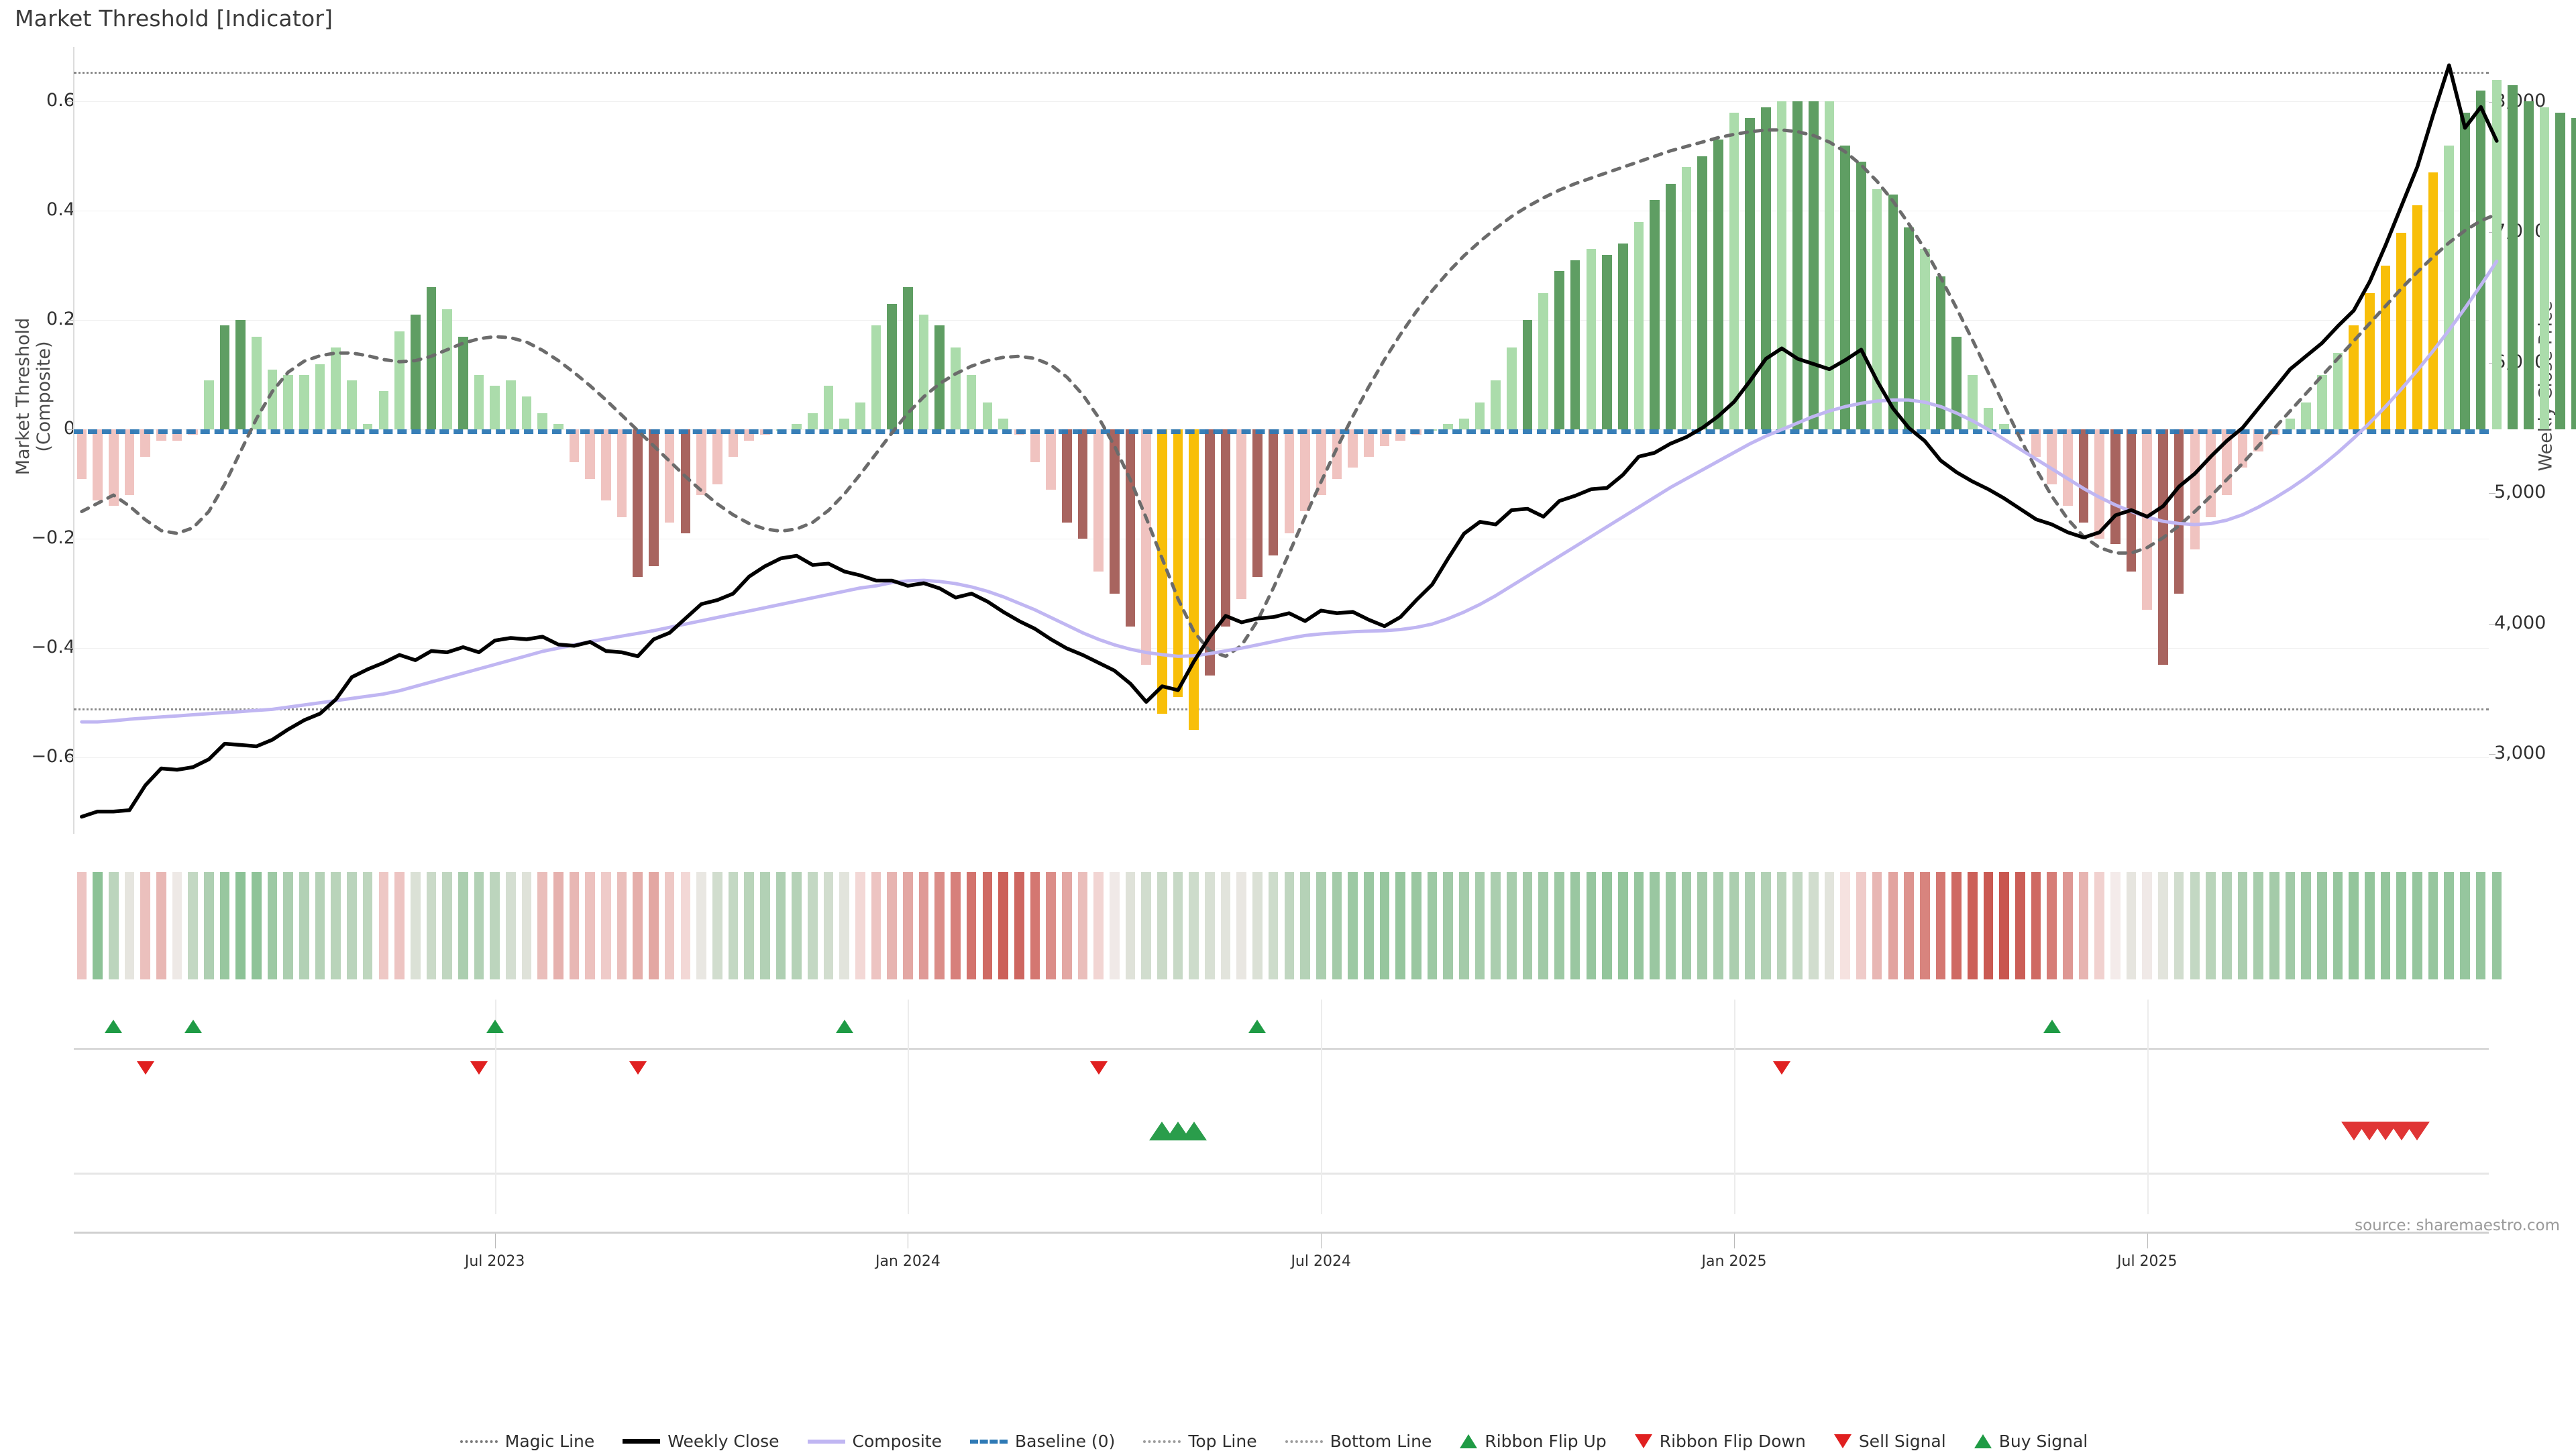 This screenshot has width=2576, height=1451. What do you see at coordinates (1720, 1441) in the screenshot?
I see `legend-item: Ribbon Flip Down` at bounding box center [1720, 1441].